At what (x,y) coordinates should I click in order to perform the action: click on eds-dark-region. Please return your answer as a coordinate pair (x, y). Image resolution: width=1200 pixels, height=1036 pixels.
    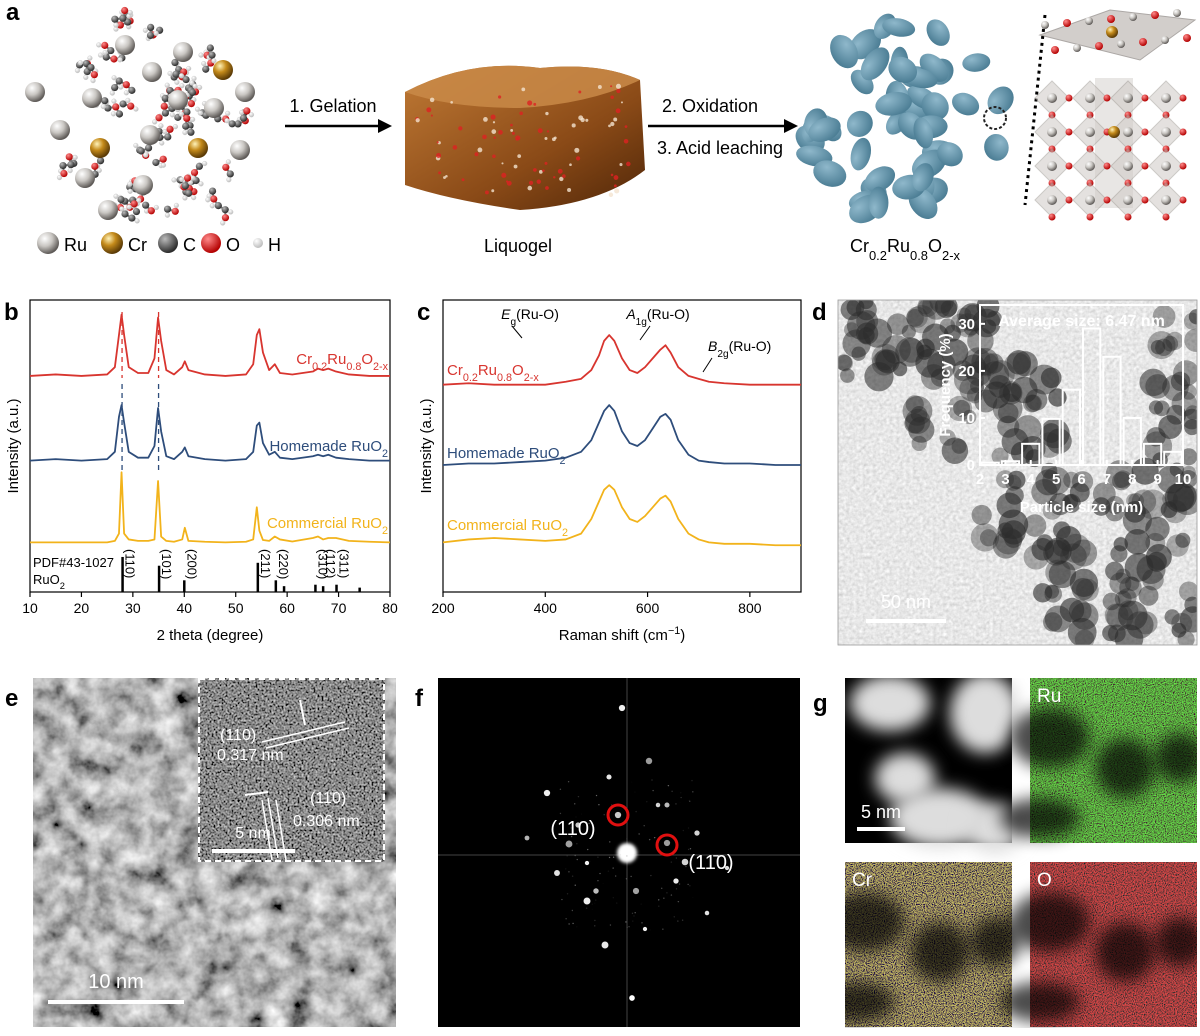
    Looking at the image, I should click on (1040, 1002).